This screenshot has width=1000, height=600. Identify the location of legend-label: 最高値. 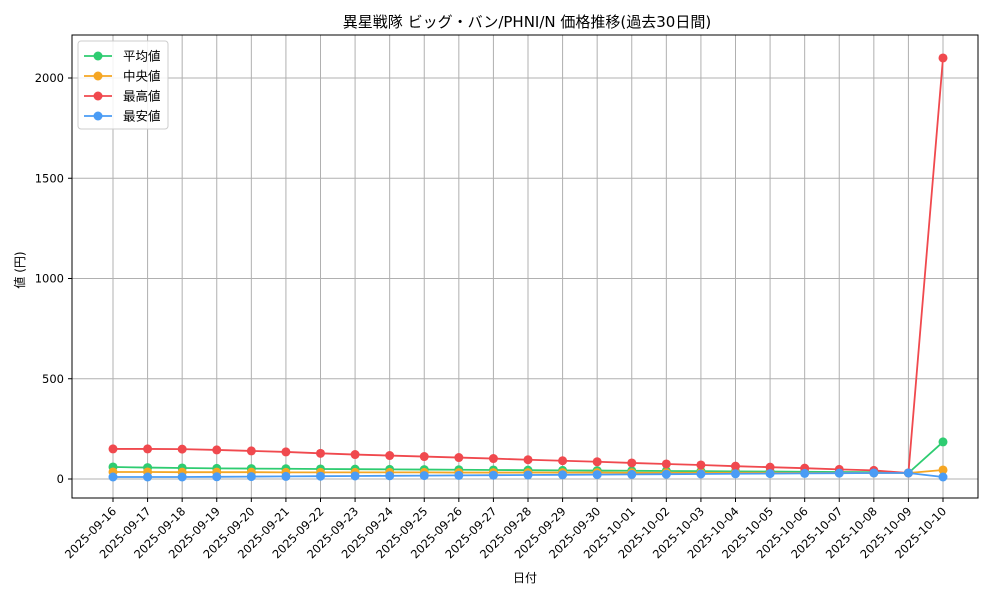
(142, 96).